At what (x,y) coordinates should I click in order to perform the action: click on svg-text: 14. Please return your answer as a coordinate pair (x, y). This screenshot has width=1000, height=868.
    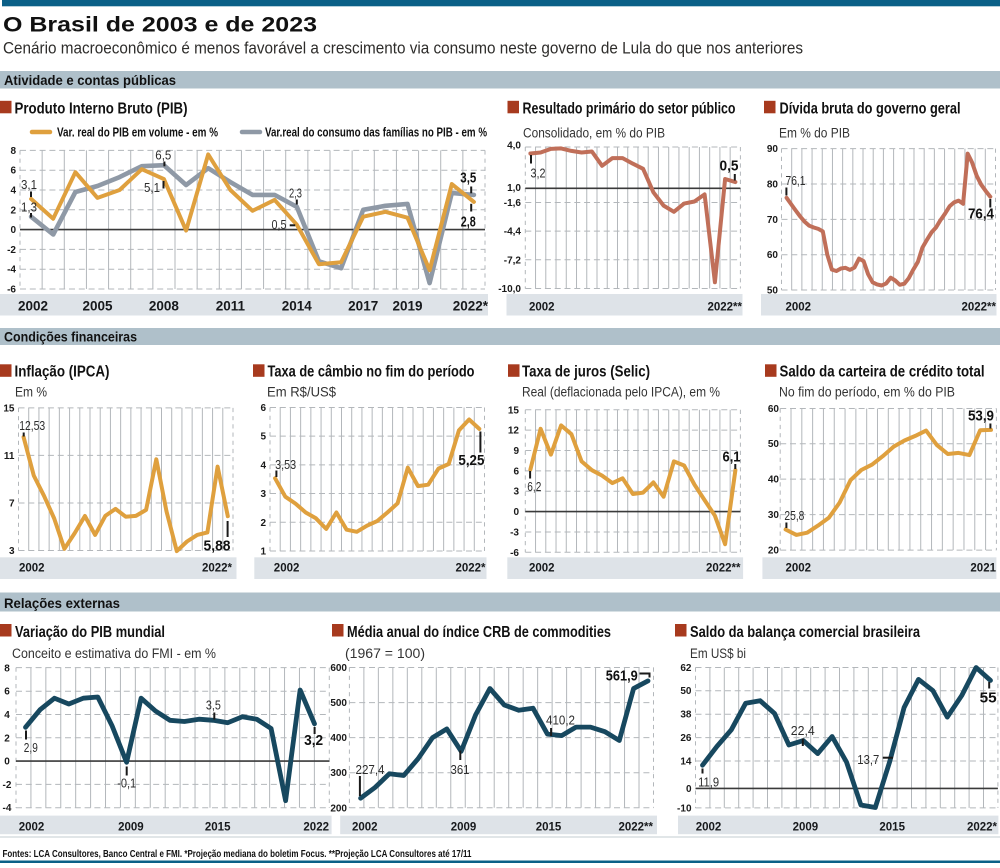
    Looking at the image, I should click on (686, 762).